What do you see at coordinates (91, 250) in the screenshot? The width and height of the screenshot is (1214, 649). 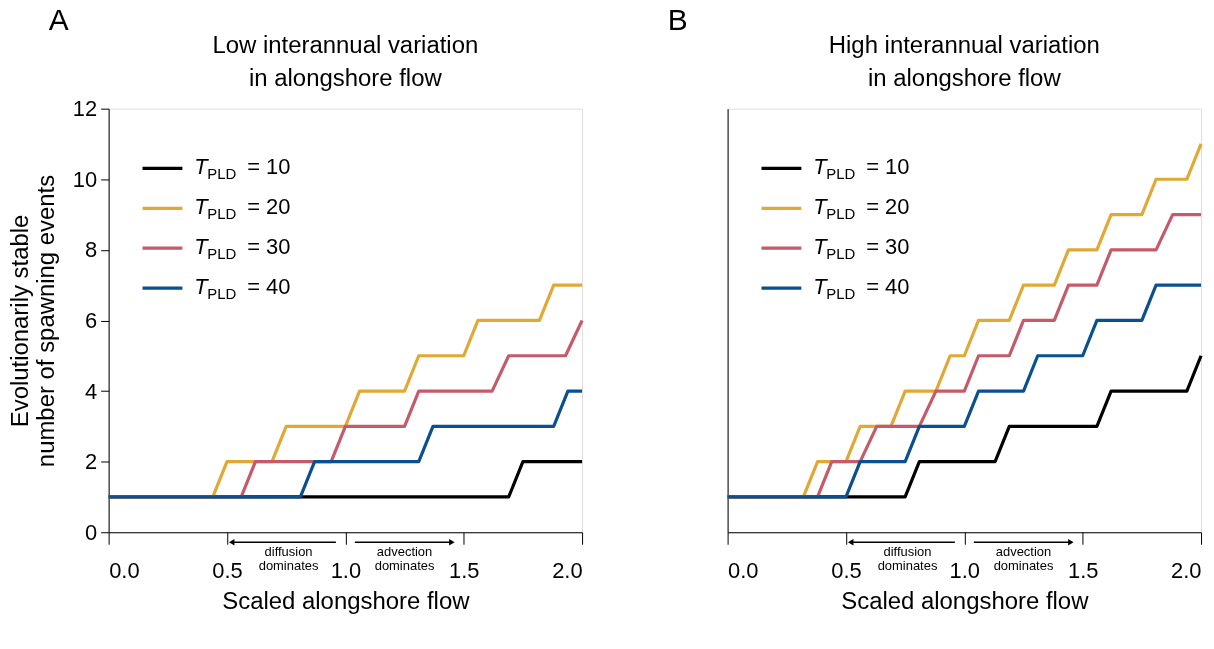 I see `y-tick-label: 8` at bounding box center [91, 250].